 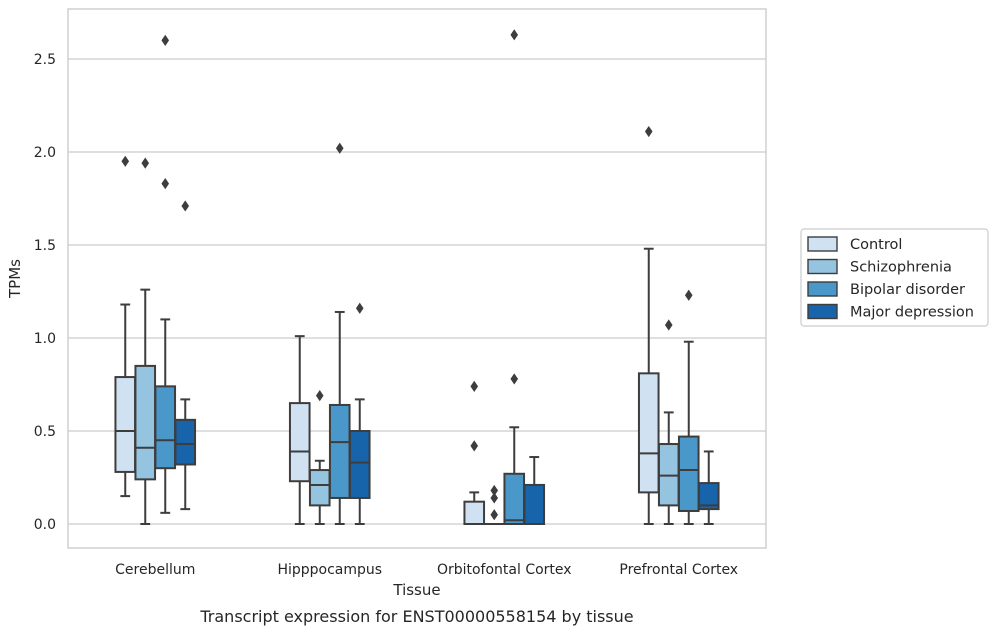 I want to click on y-tick-label: 2.5, so click(x=45, y=60).